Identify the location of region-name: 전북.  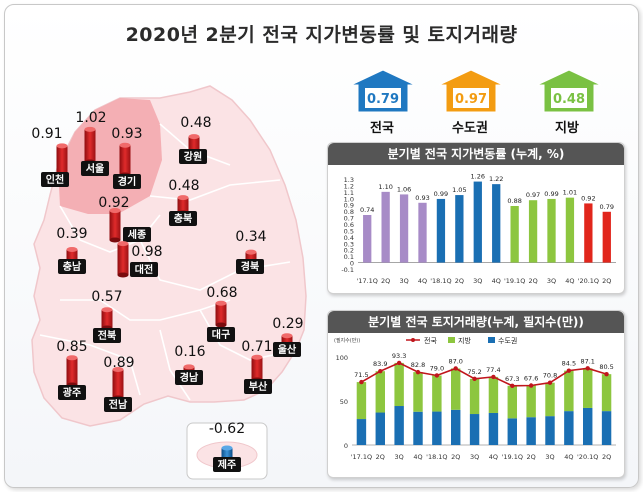
(107, 335).